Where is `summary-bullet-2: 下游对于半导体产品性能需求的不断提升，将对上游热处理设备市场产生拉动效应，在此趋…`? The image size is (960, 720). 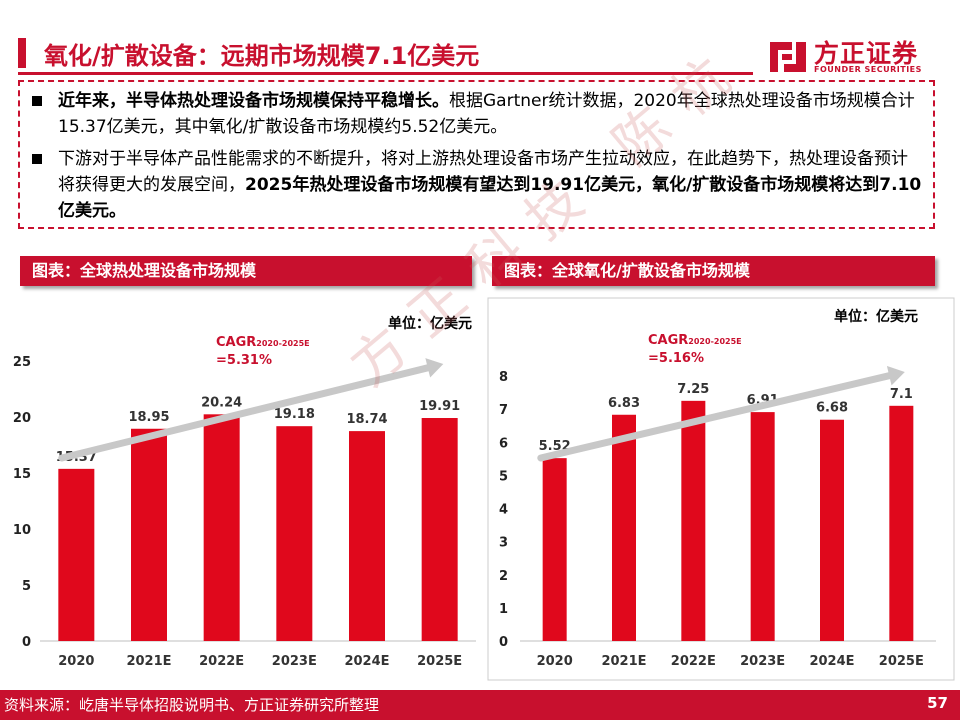
summary-bullet-2: 下游对于半导体产品性能需求的不断提升，将对上游热处理设备市场产生拉动效应，在此趋… is located at coordinates (477, 185).